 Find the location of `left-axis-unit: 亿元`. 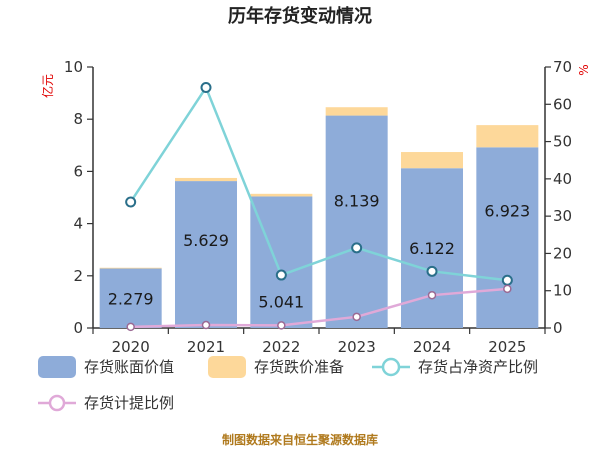

left-axis-unit: 亿元 is located at coordinates (47, 86).